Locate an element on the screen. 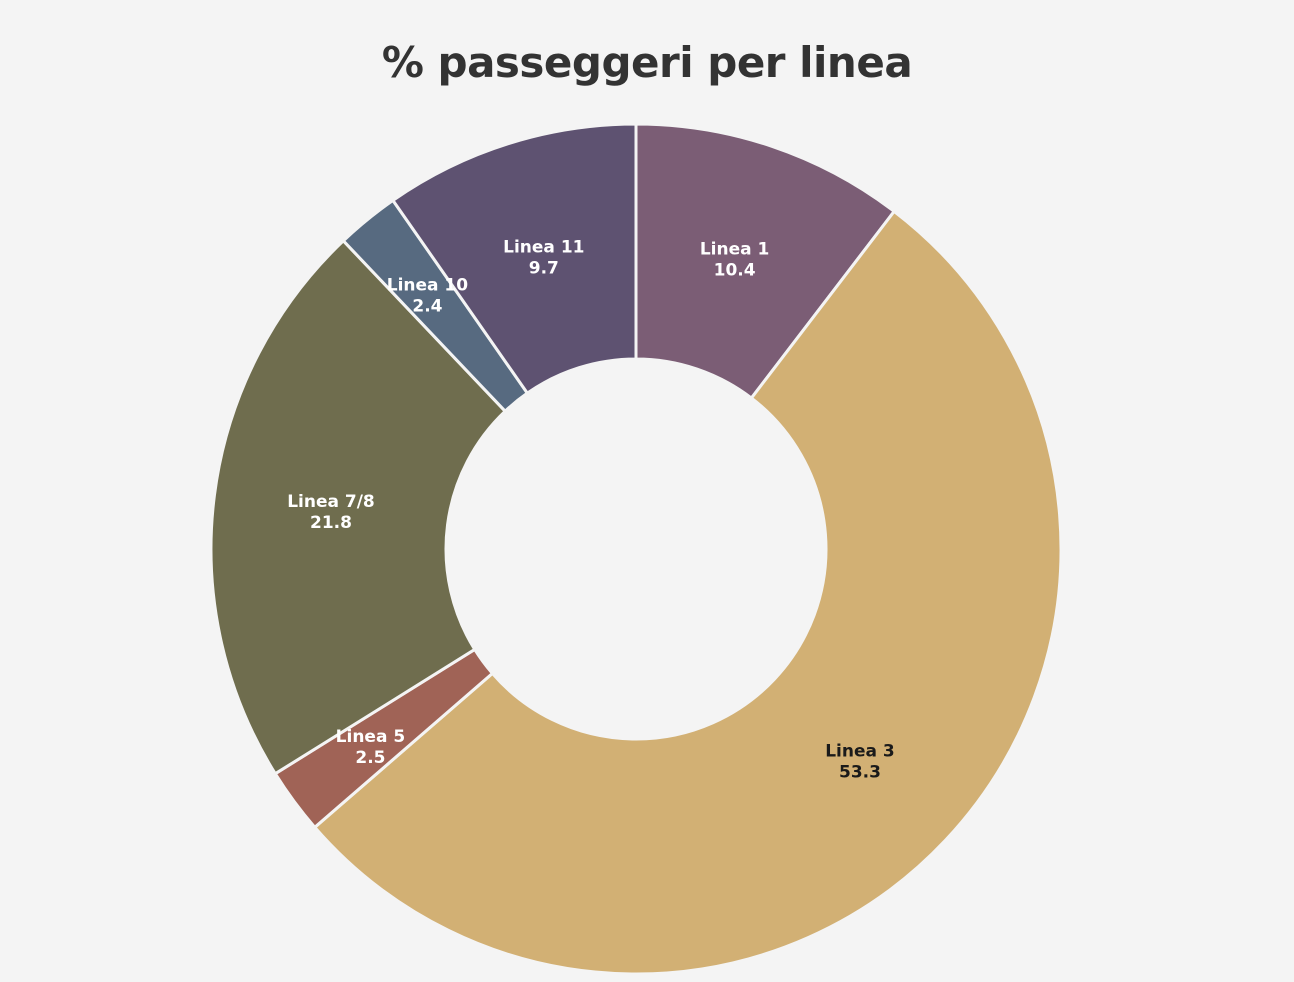 This screenshot has width=1294, height=982. slice-name: Linea 3 is located at coordinates (860, 752).